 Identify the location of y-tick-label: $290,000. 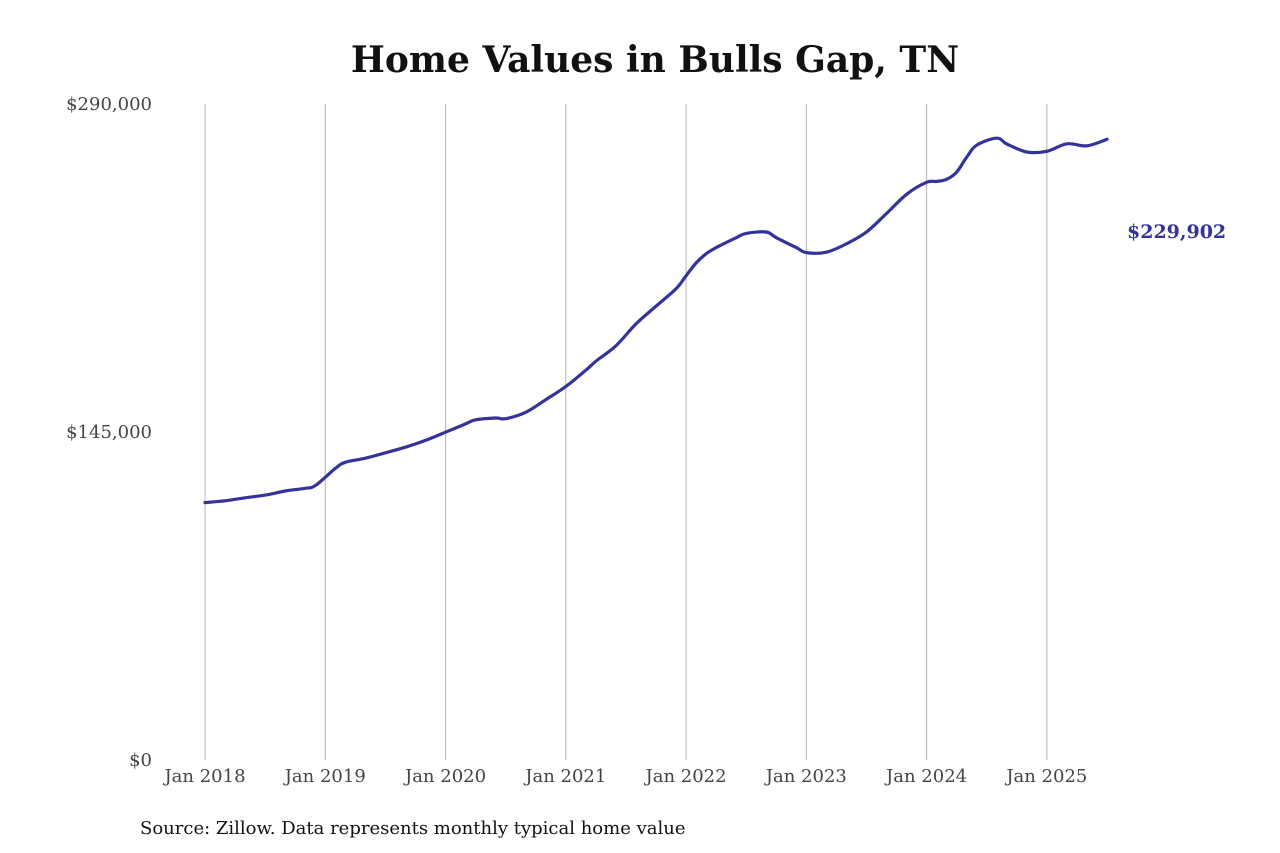
(109, 104).